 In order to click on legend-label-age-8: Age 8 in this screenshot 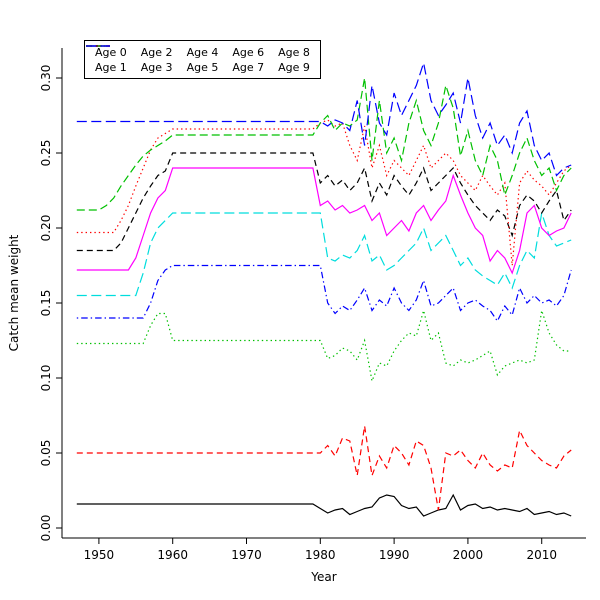, I will do `click(294, 52)`.